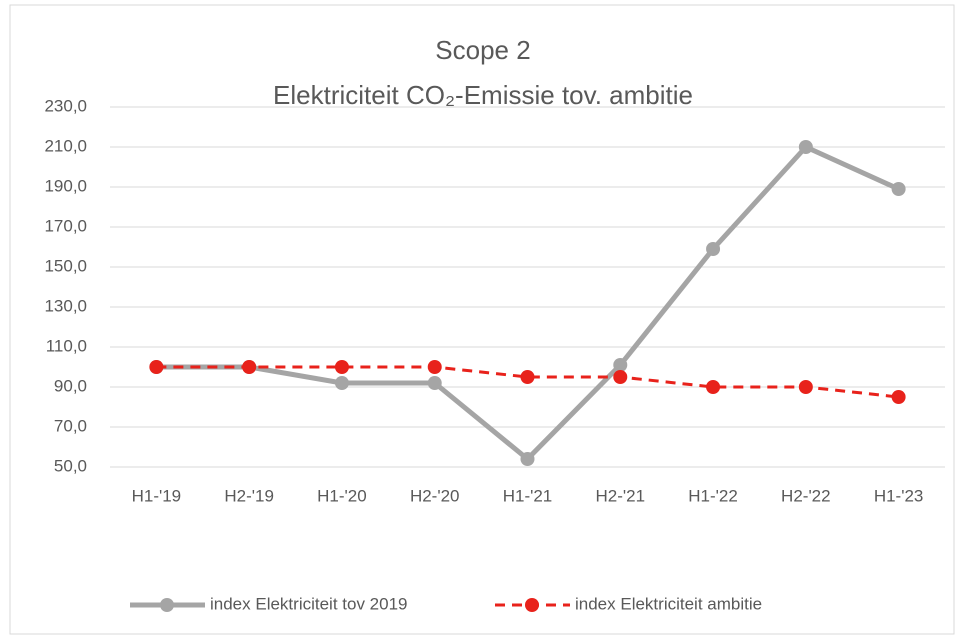  What do you see at coordinates (342, 495) in the screenshot?
I see `x-tick-label: H1-'20` at bounding box center [342, 495].